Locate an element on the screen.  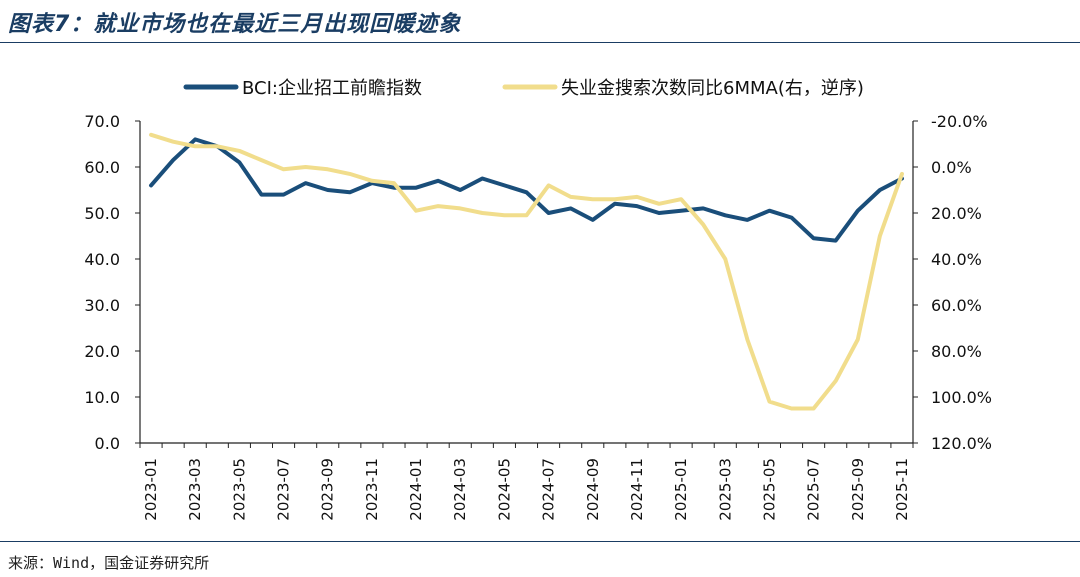
x-axis-tick-label: 2025-11 is located at coordinates (902, 489).